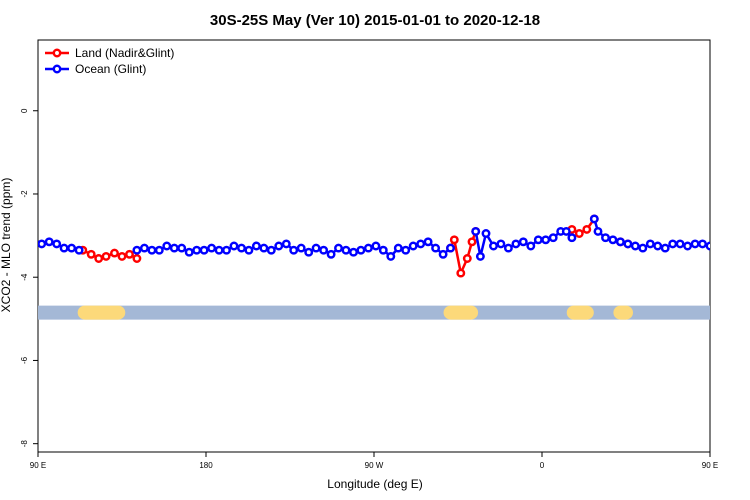 This screenshot has width=750, height=500. What do you see at coordinates (374, 484) in the screenshot?
I see `x-axis-label: Longitude (deg E)` at bounding box center [374, 484].